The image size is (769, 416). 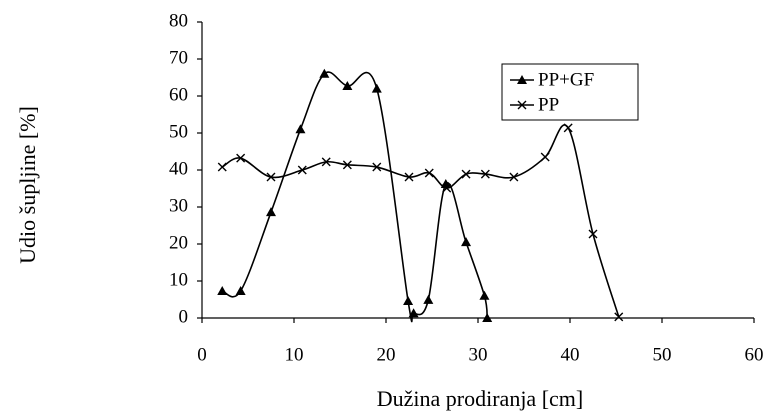 I want to click on x-tick-label: 50, so click(x=662, y=354).